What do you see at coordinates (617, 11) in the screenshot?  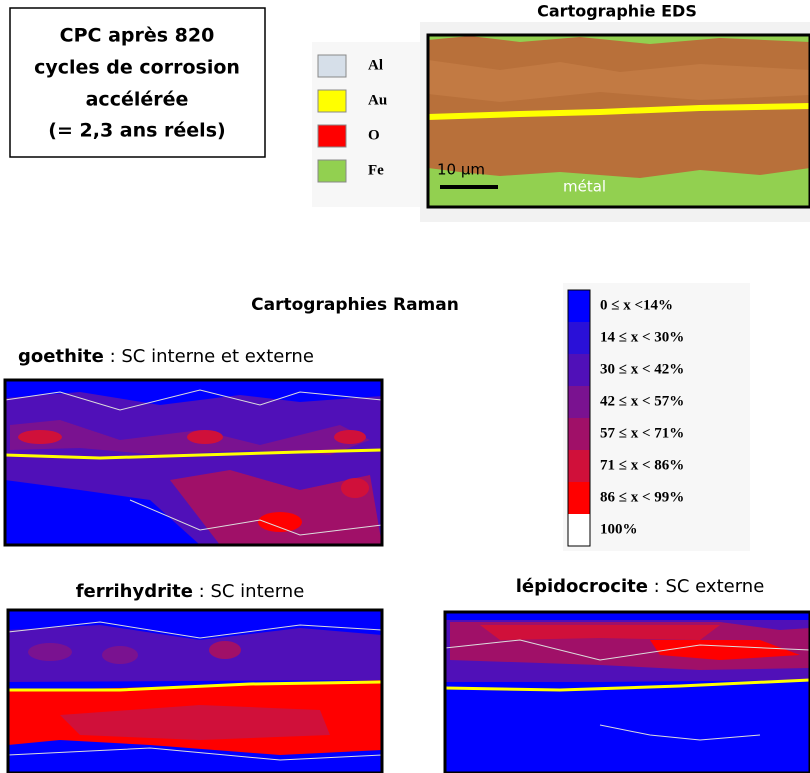 I see `eds-title: Cartographie EDS` at bounding box center [617, 11].